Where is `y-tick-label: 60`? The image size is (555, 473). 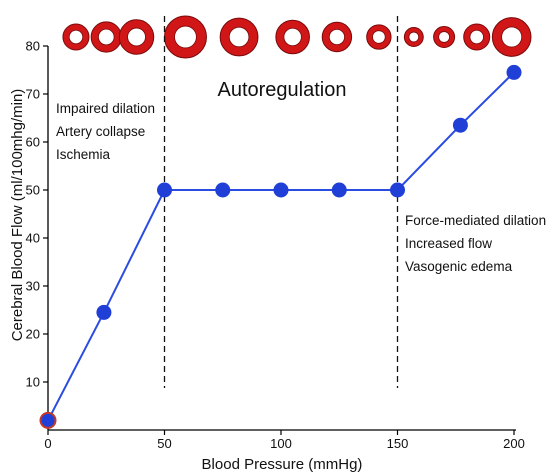
y-tick-label: 60 is located at coordinates (33, 142).